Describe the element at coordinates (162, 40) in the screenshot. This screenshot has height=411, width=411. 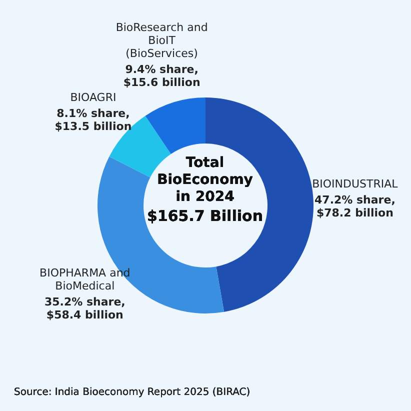
I see `slice-label: BioResearch and BioIT (BioServices)` at that location.